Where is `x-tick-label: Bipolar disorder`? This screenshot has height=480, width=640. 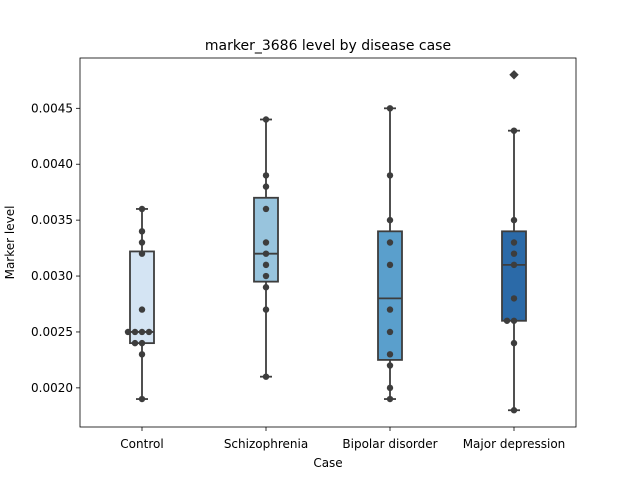 x-tick-label: Bipolar disorder is located at coordinates (389, 444).